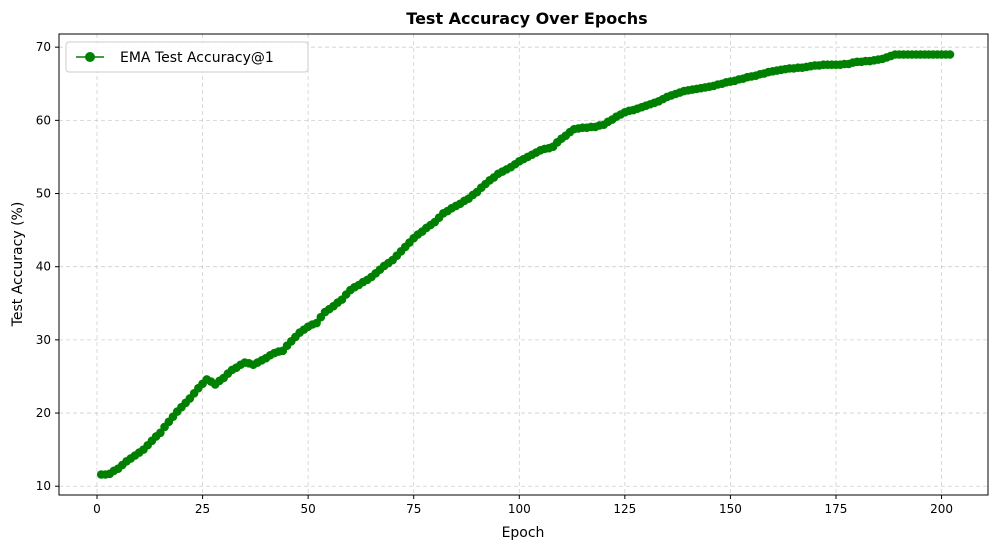 Image resolution: width=998 pixels, height=549 pixels. Describe the element at coordinates (90, 57) in the screenshot. I see `legend-marker-swatch` at that location.